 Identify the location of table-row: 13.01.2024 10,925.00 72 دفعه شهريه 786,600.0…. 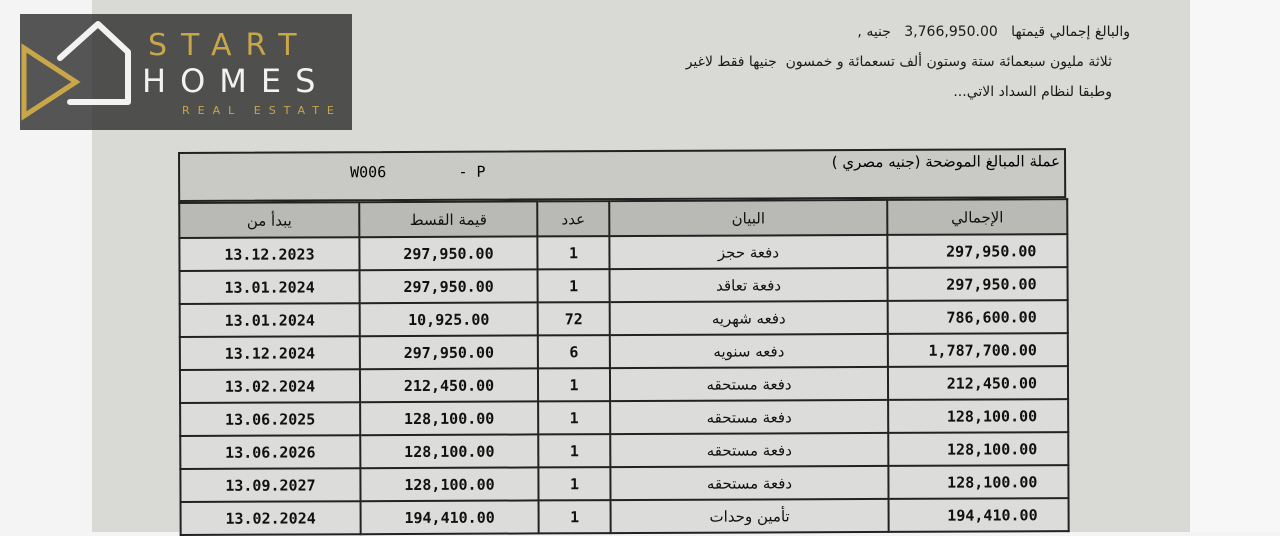
(623, 318).